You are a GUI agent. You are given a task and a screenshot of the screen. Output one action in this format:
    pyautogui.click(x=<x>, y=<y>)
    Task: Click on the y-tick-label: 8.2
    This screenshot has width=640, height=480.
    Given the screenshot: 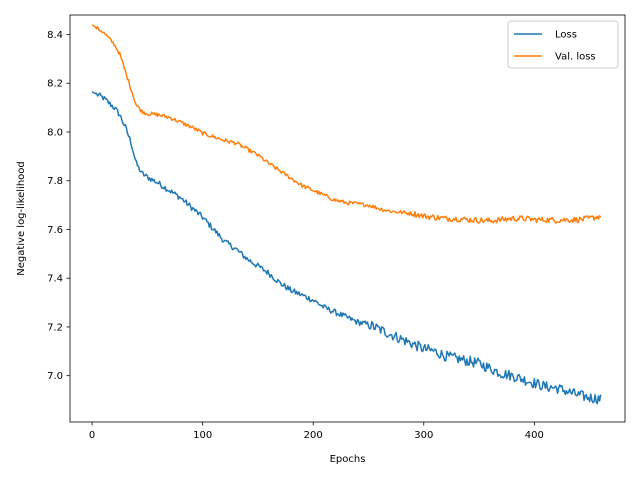 What is the action you would take?
    pyautogui.click(x=55, y=84)
    